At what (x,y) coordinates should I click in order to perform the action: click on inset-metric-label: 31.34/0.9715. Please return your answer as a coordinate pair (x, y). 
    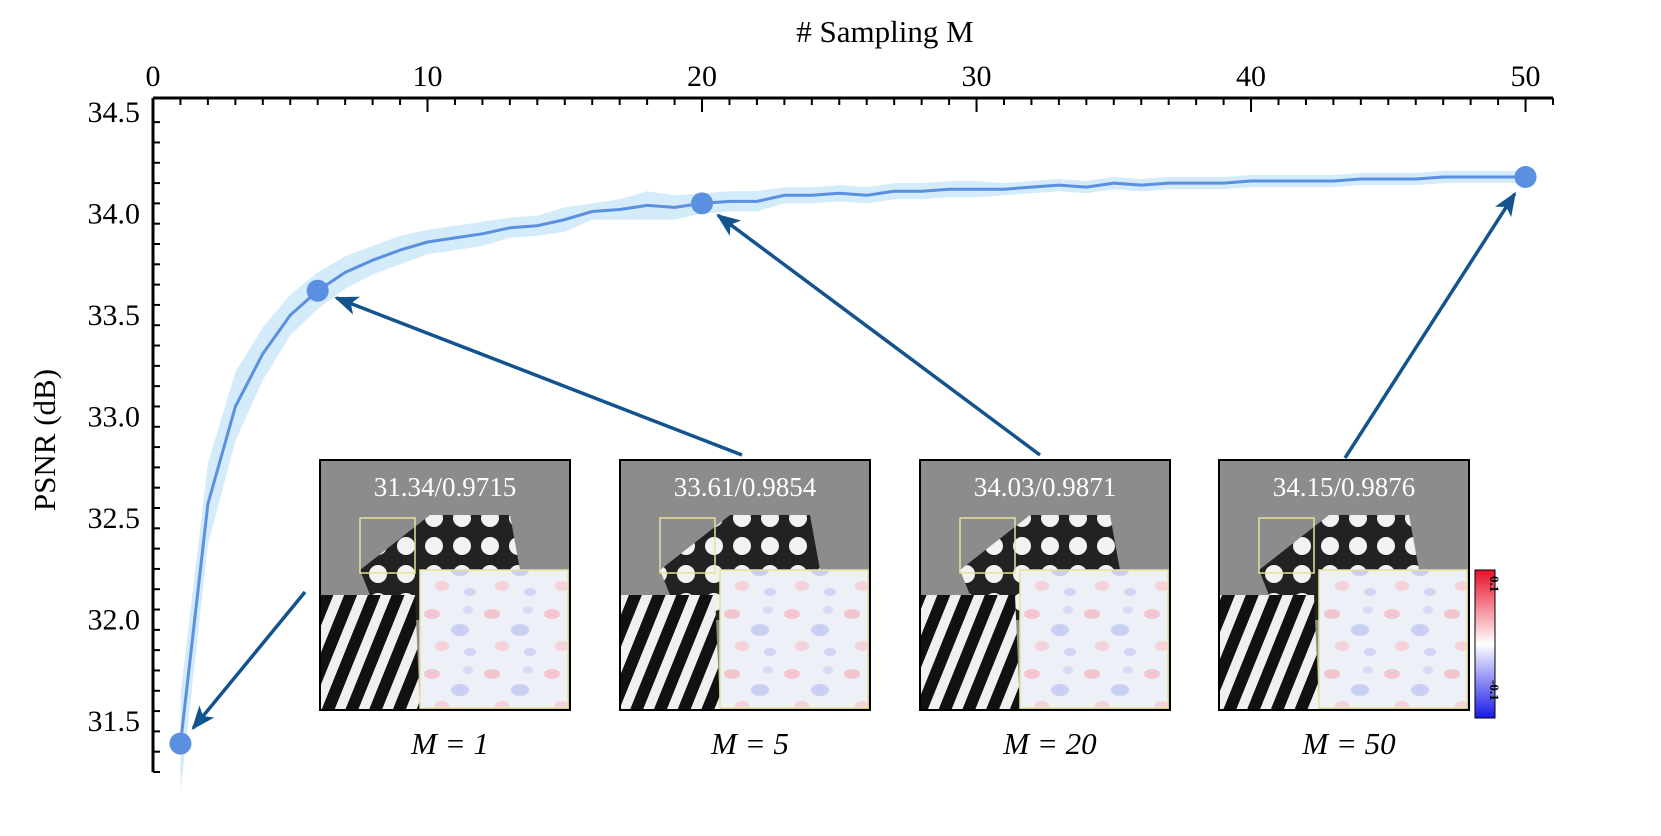
    Looking at the image, I should click on (445, 487).